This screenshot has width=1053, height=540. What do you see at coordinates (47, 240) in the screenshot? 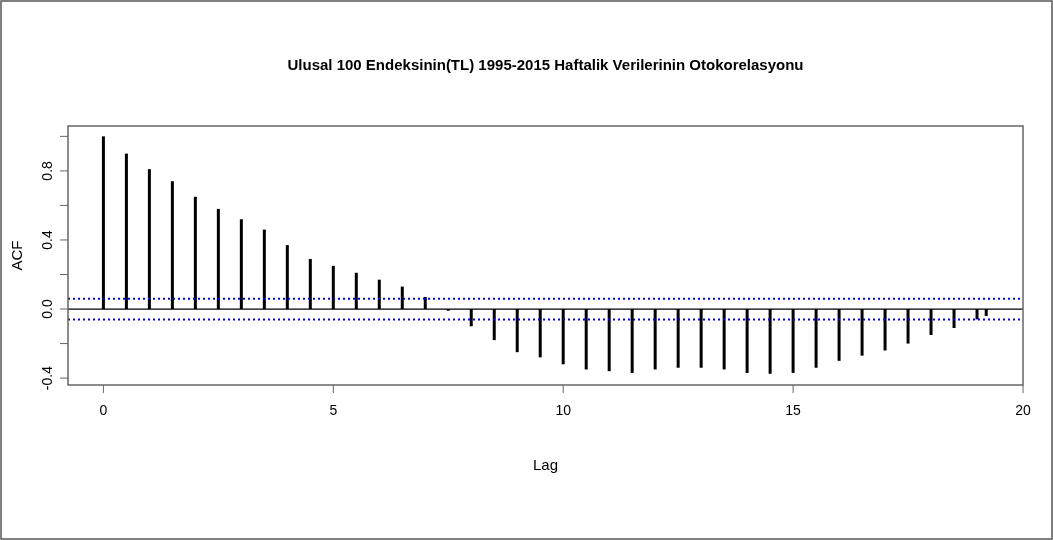
I see `y-tick-label: 0.4` at bounding box center [47, 240].